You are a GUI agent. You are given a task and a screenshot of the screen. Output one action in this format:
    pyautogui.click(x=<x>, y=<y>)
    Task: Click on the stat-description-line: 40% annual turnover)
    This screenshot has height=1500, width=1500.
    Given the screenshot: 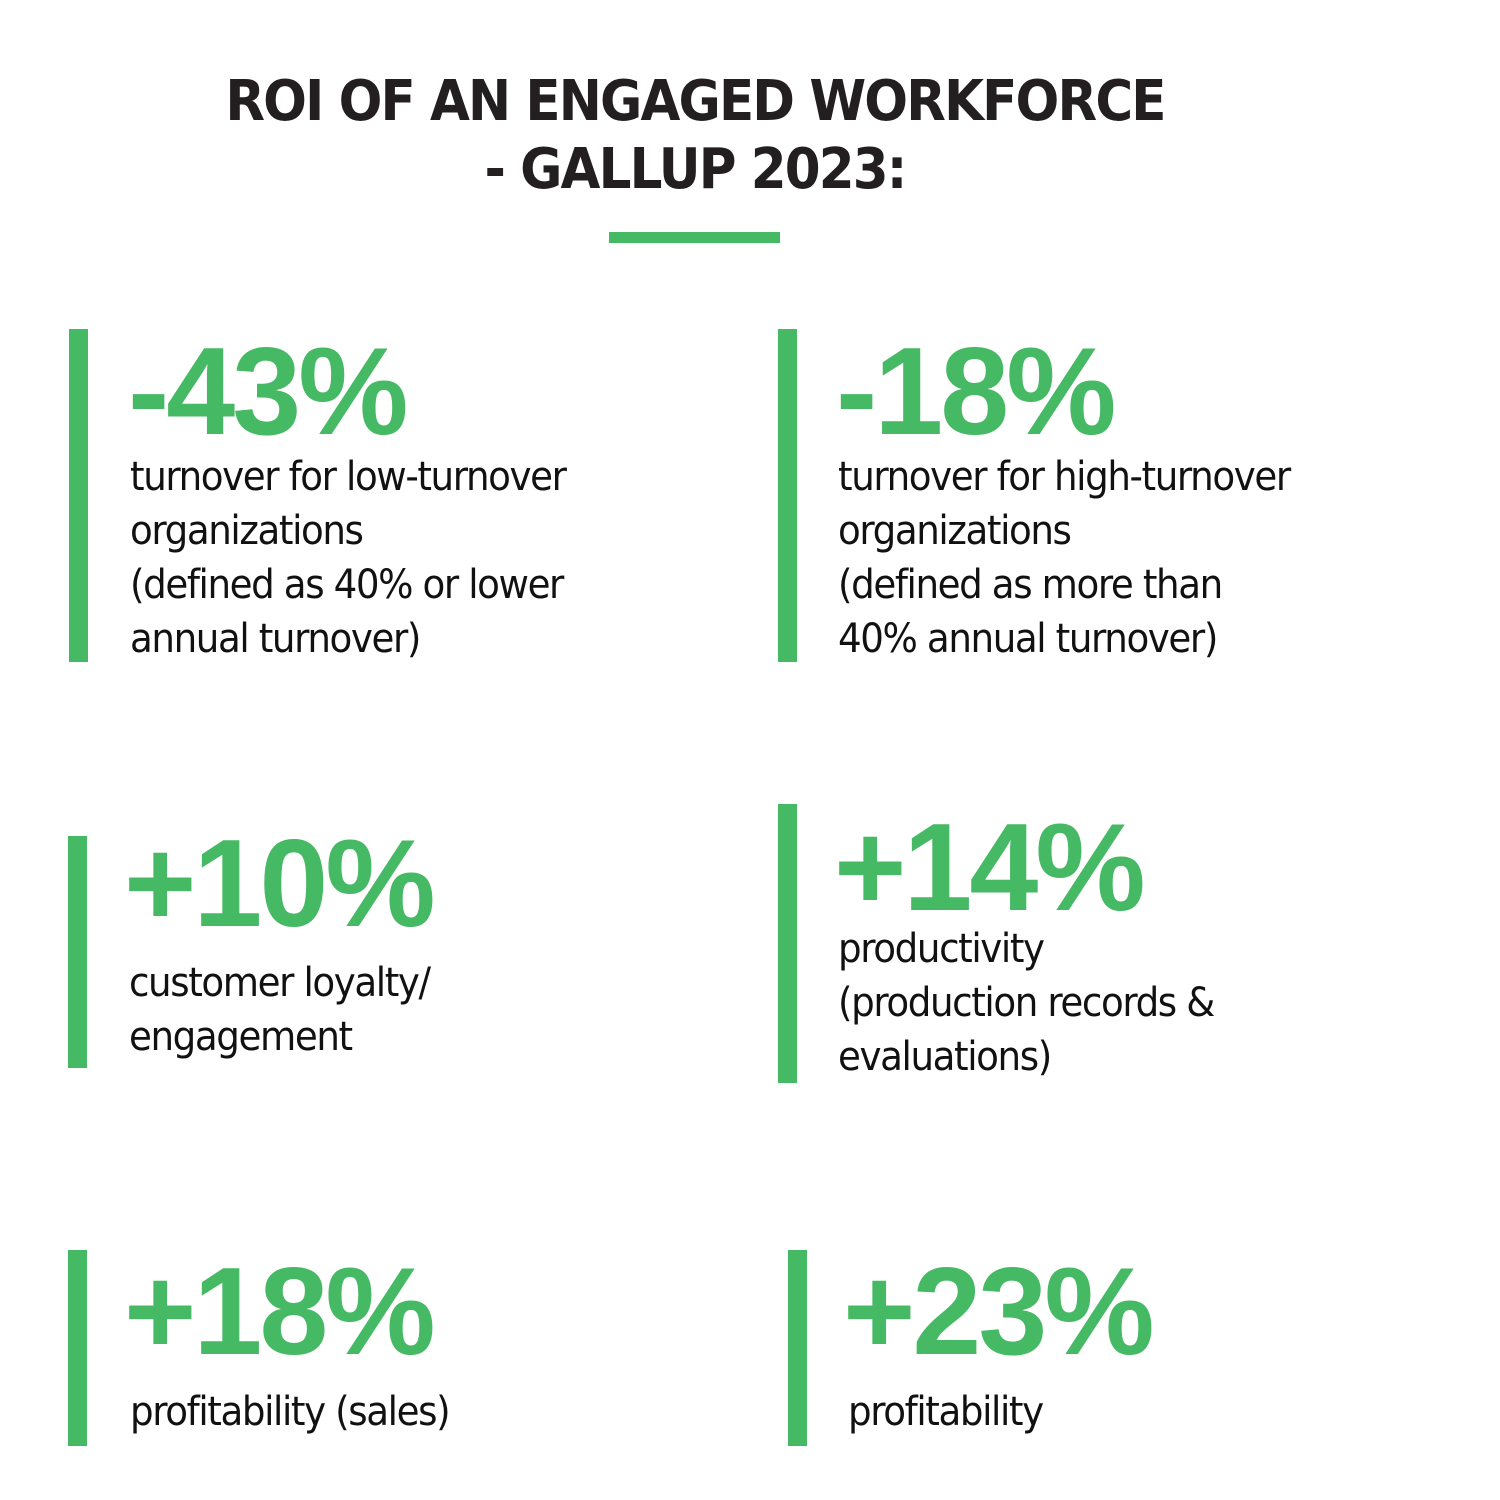 What is the action you would take?
    pyautogui.click(x=1028, y=639)
    